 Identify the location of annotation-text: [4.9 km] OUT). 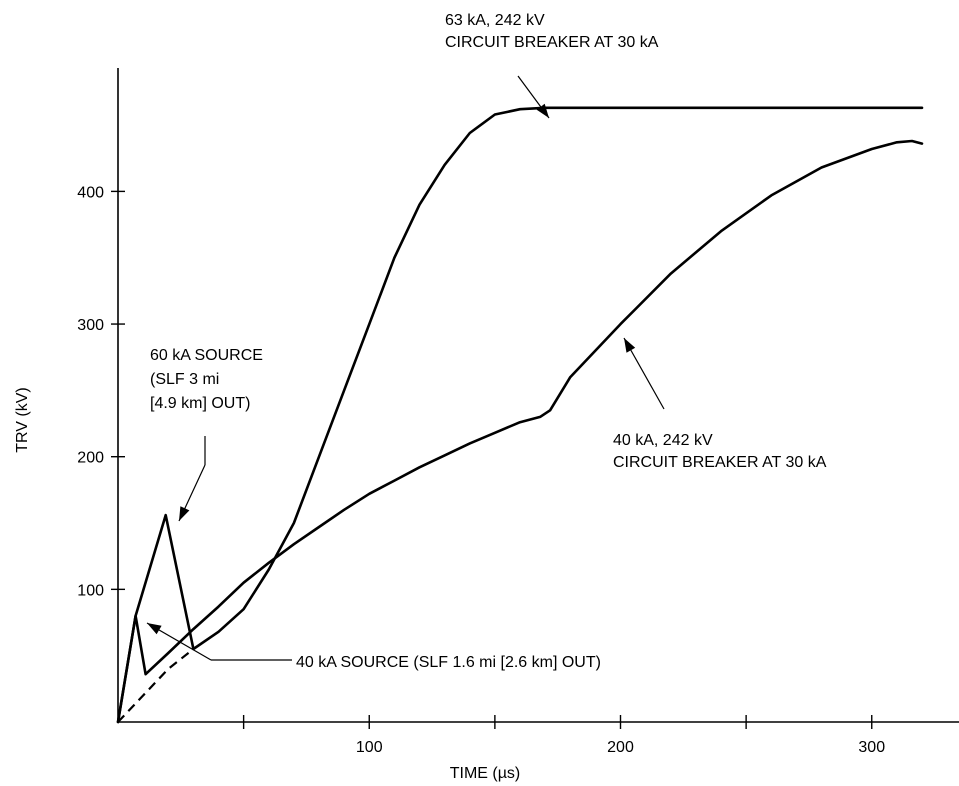
(200, 403).